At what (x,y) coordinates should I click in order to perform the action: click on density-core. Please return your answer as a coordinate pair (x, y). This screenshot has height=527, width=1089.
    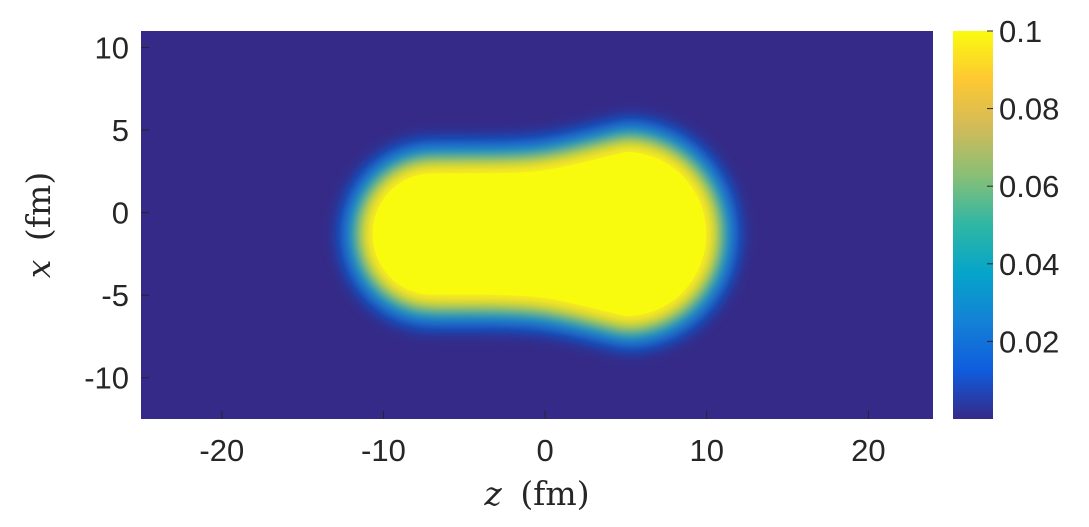
    Looking at the image, I should click on (539, 234).